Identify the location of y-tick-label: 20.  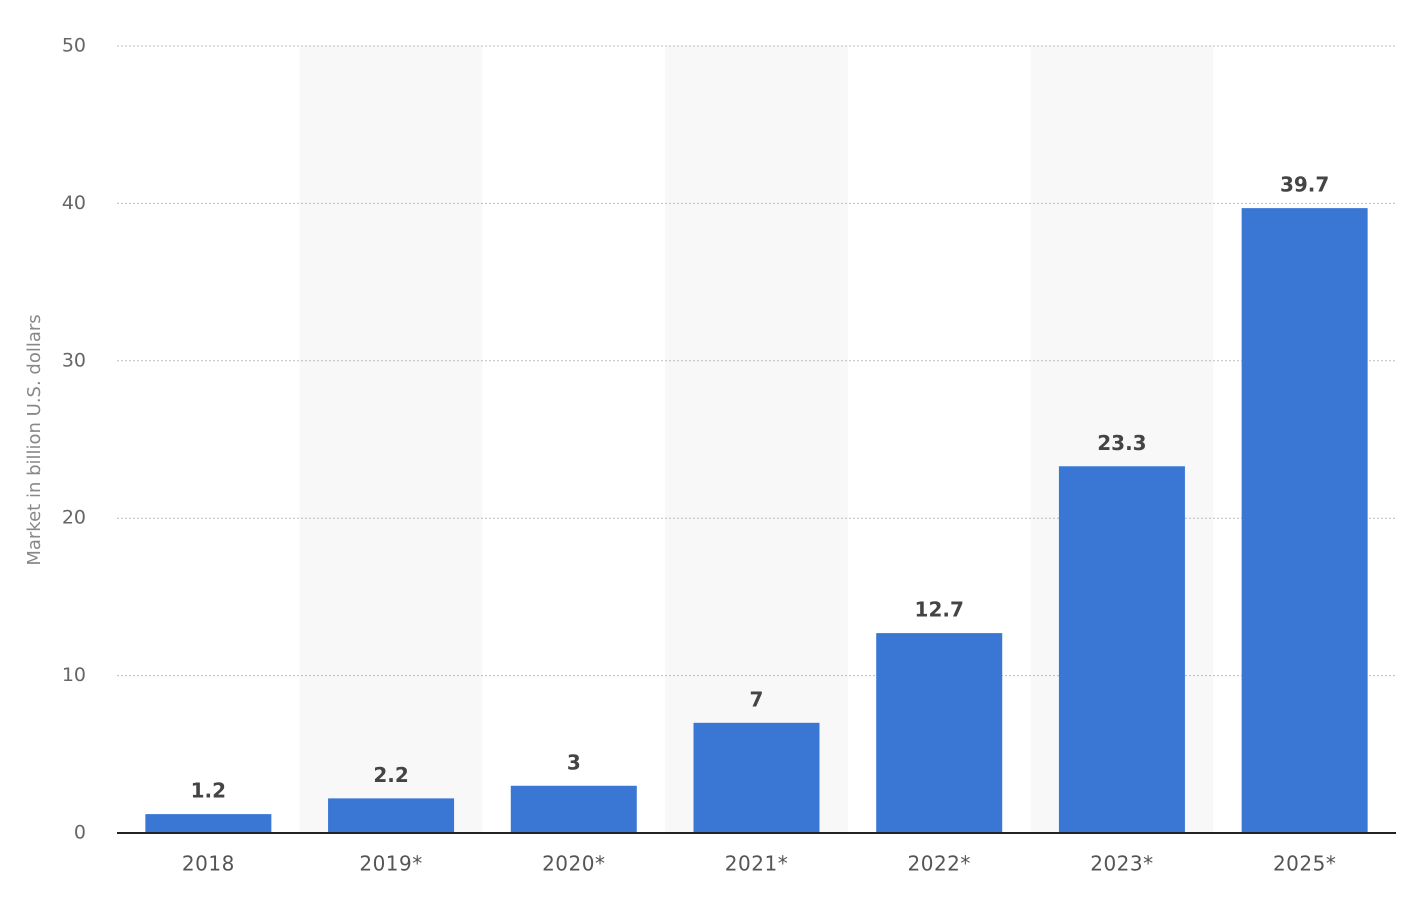
(74, 518).